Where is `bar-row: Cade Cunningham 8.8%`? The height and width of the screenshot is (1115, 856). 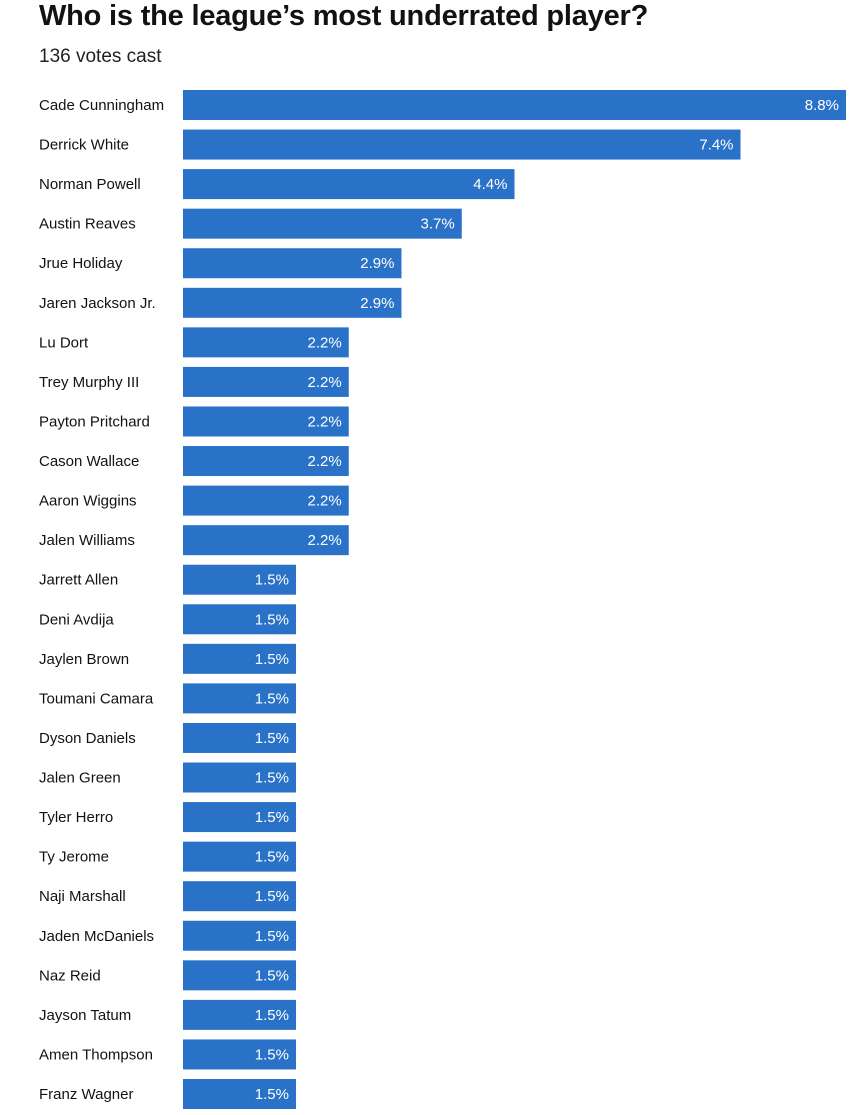
bar-row: Cade Cunningham 8.8% is located at coordinates (442, 105).